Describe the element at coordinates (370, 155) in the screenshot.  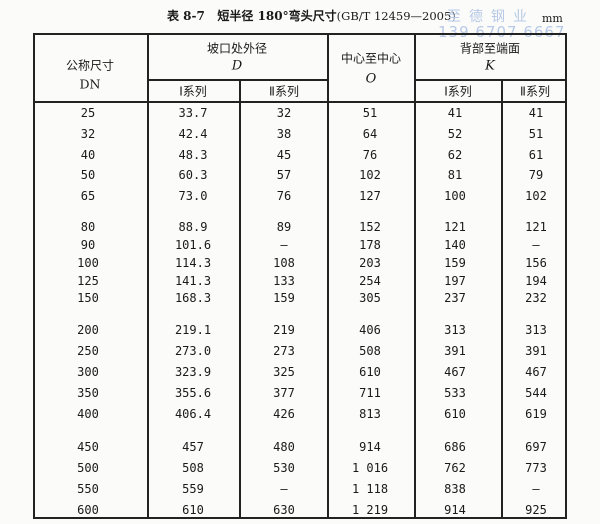
I see `cell-o: 76` at that location.